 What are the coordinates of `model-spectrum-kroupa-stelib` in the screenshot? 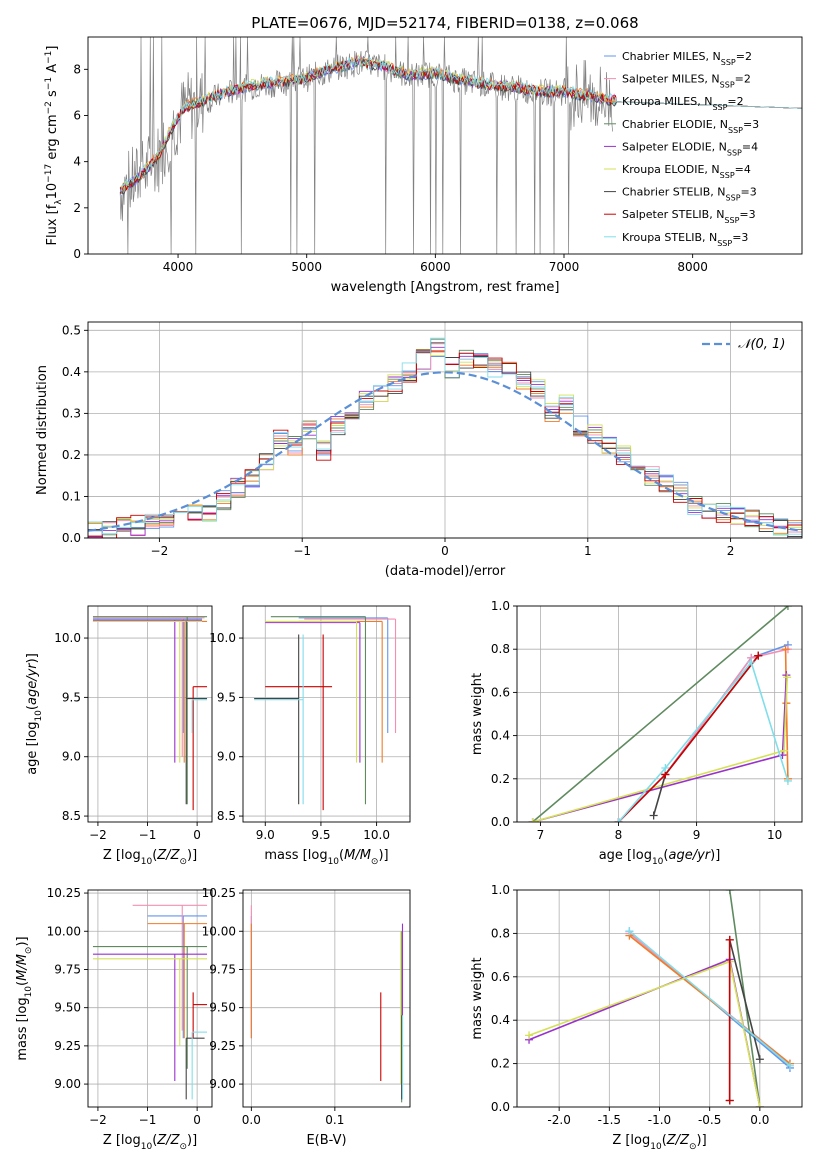 It's located at (461, 123).